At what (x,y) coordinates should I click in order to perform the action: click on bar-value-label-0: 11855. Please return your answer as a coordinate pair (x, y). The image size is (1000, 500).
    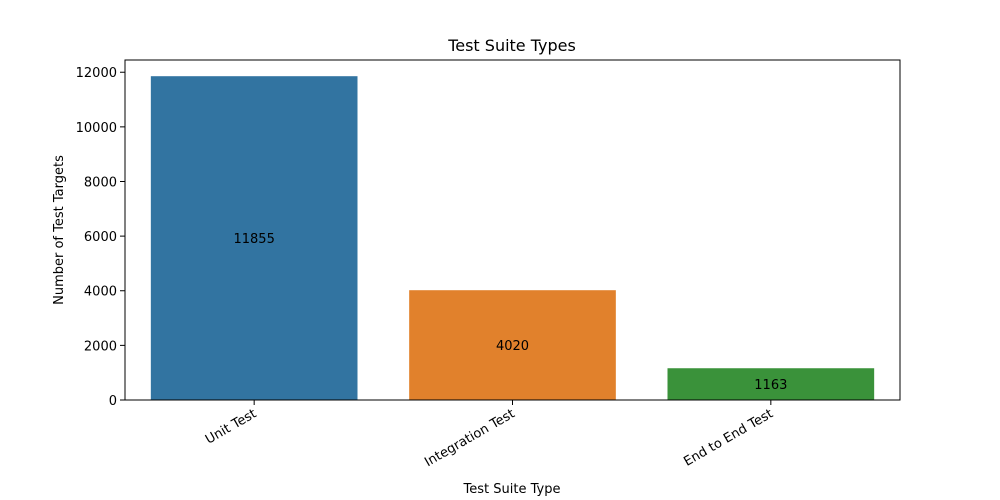
    Looking at the image, I should click on (253, 239).